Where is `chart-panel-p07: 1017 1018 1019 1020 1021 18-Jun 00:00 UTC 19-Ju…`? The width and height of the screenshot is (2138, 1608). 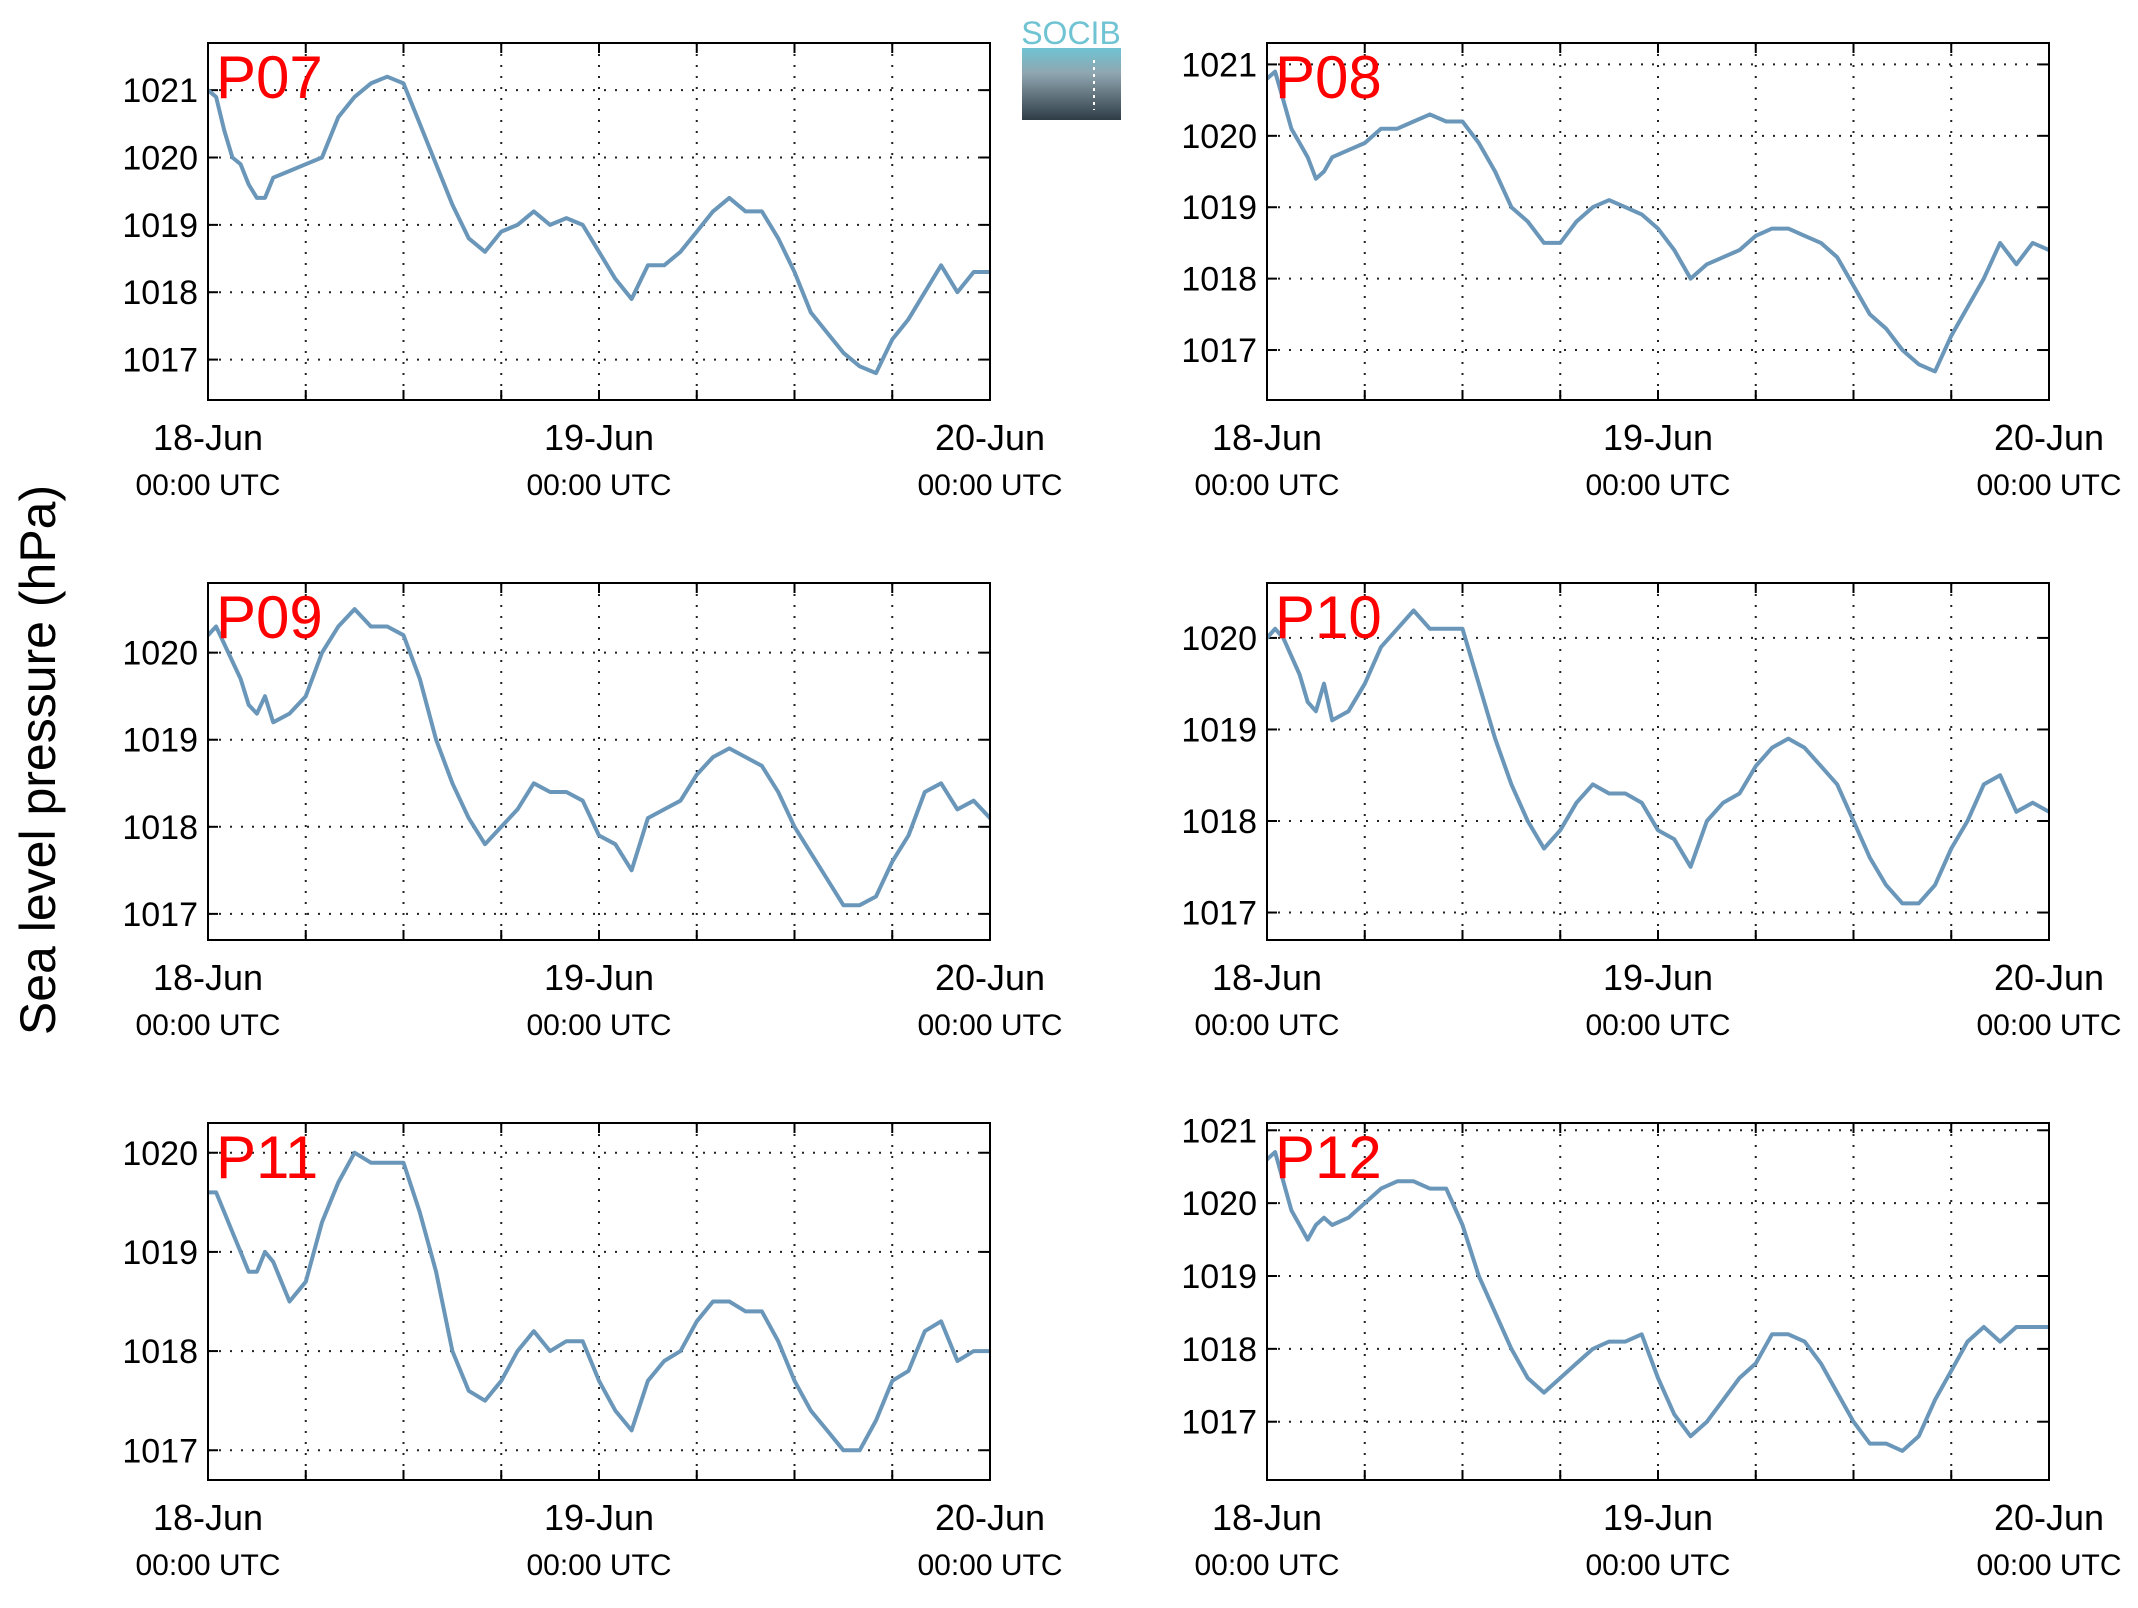
chart-panel-p07: 1017 1018 1019 1020 1021 18-Jun 00:00 UTC 19-Ju… is located at coordinates (592, 272).